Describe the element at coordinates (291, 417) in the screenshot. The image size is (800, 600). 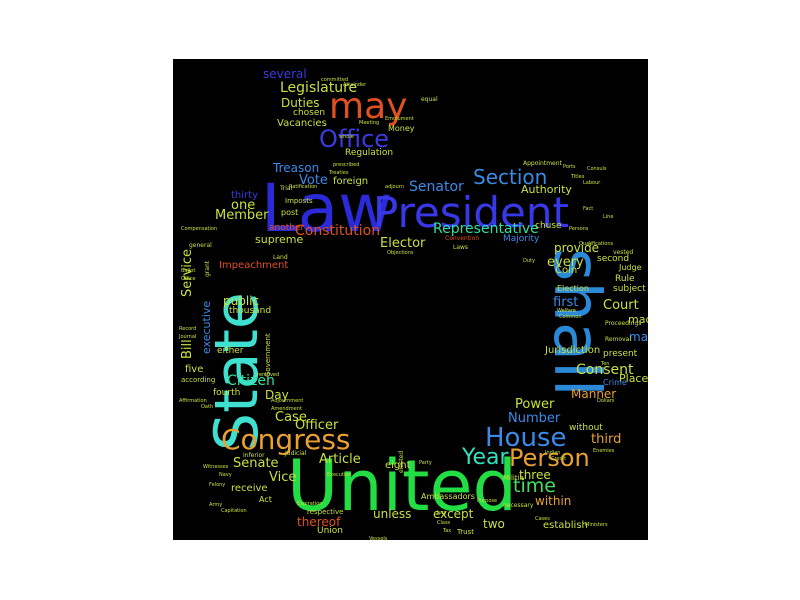
I see `word-case: Case` at that location.